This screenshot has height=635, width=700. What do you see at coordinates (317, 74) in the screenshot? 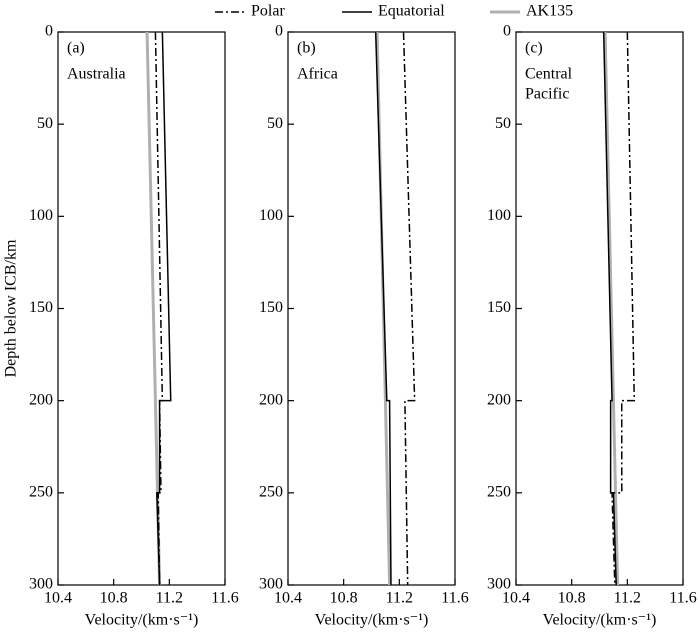
I see `region-label: Africa` at bounding box center [317, 74].